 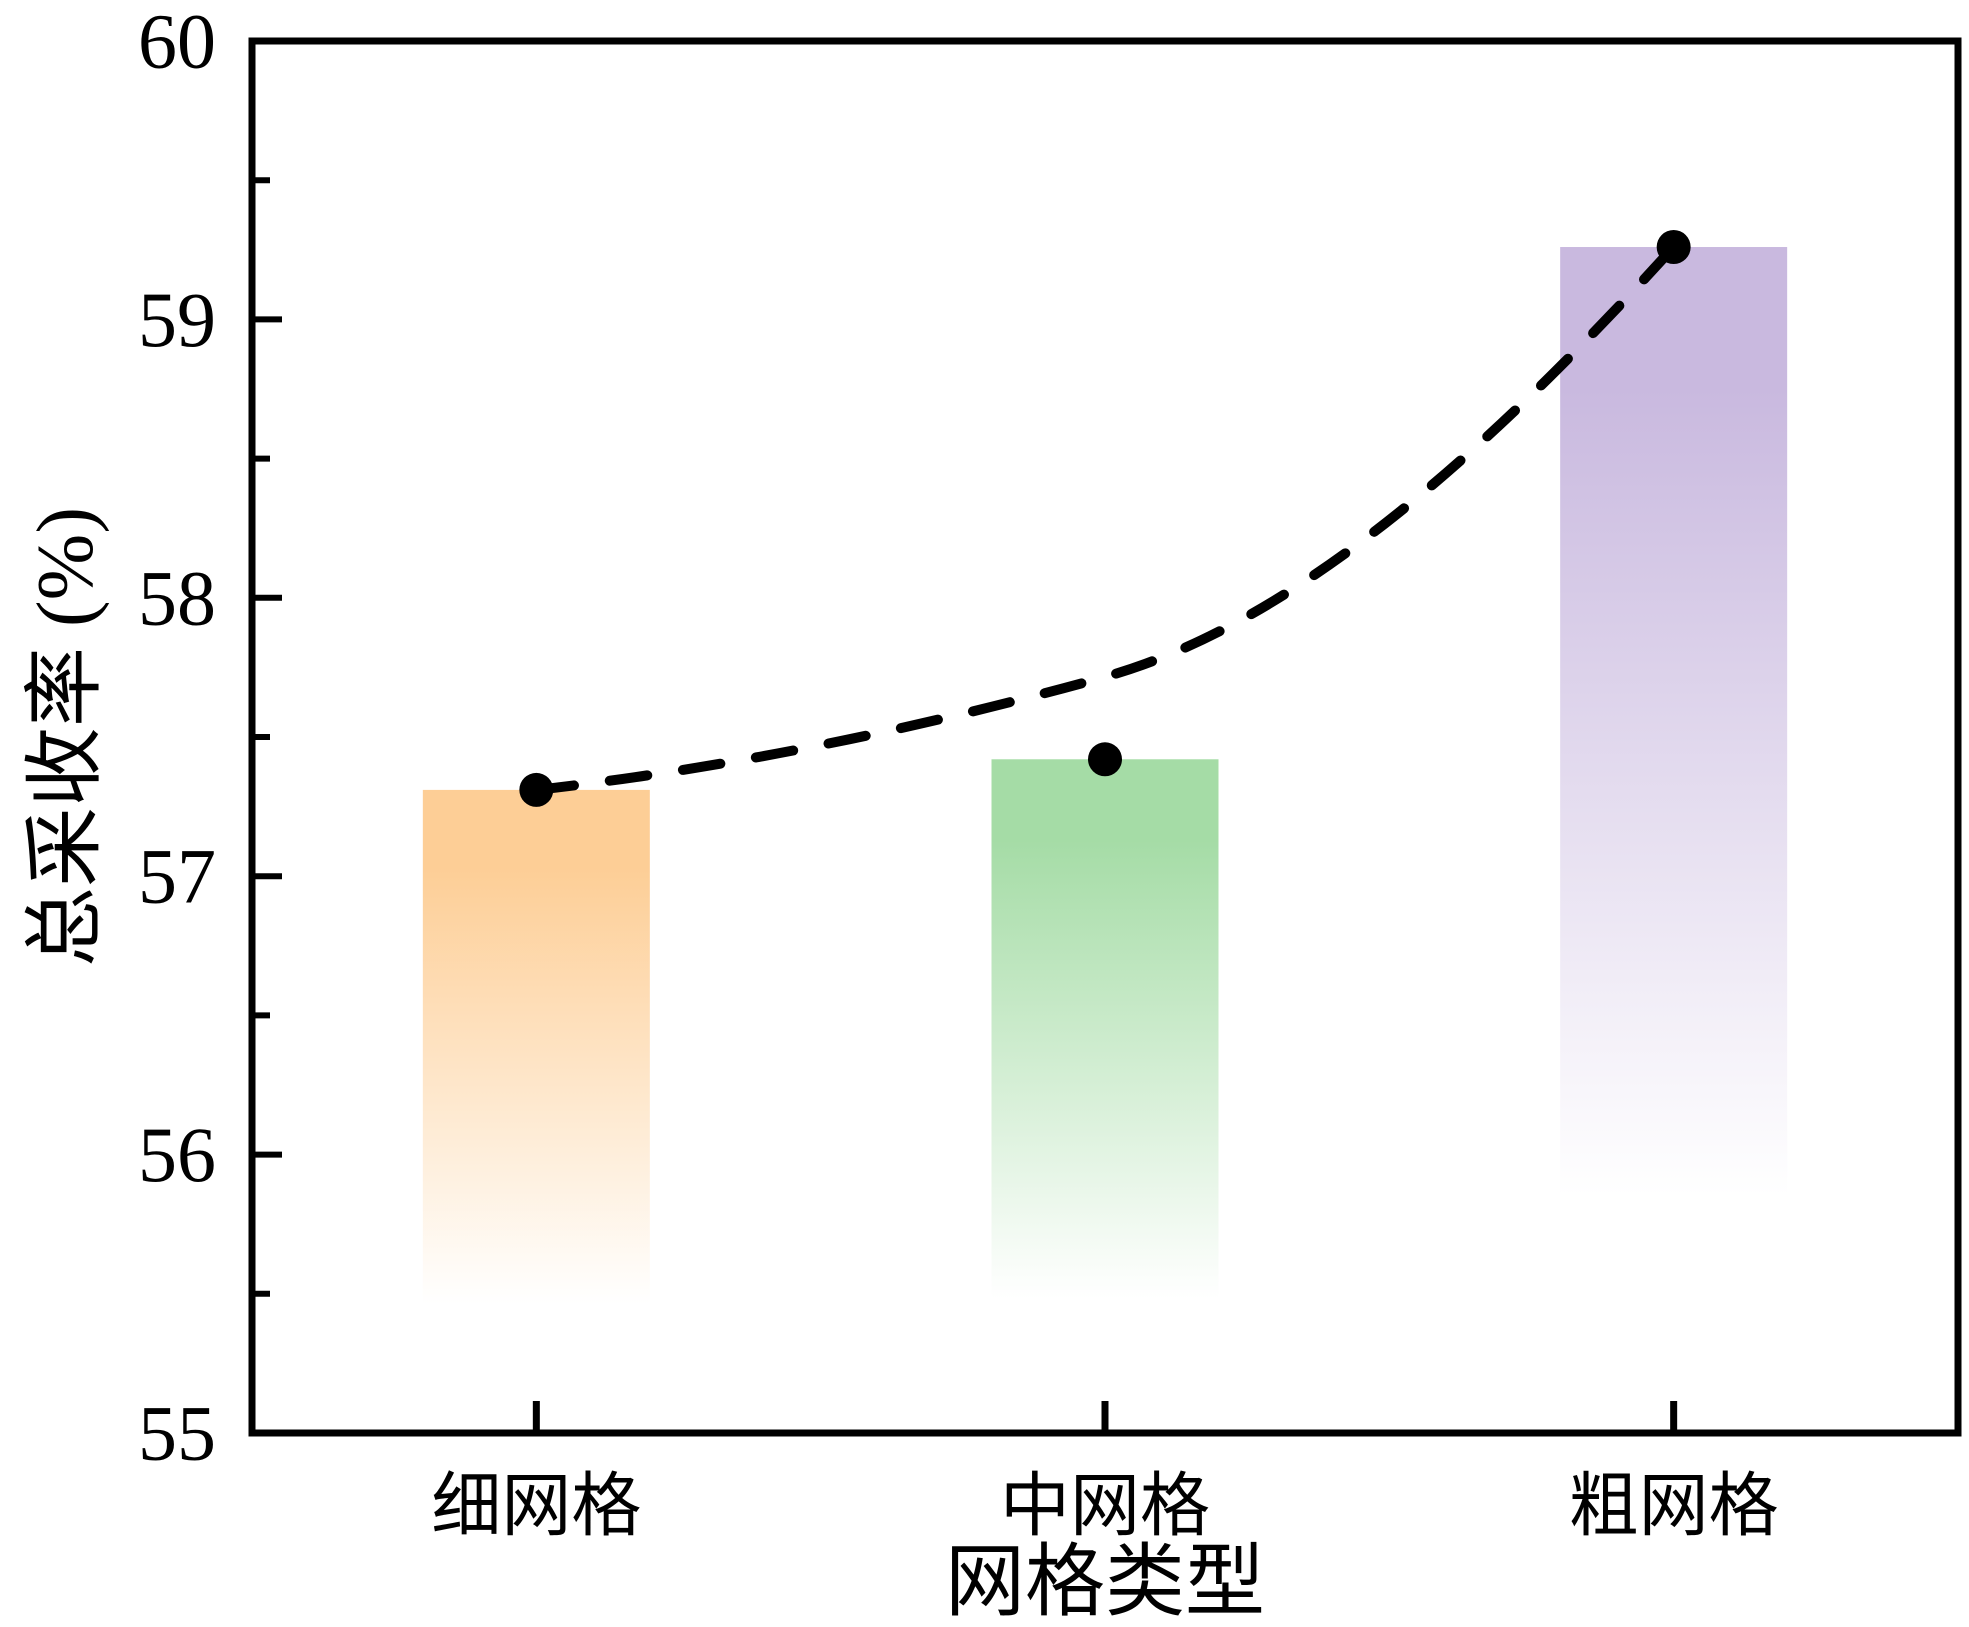 What do you see at coordinates (210, 738) in the screenshot?
I see `y-axis: 55 56 57 58 59 60` at bounding box center [210, 738].